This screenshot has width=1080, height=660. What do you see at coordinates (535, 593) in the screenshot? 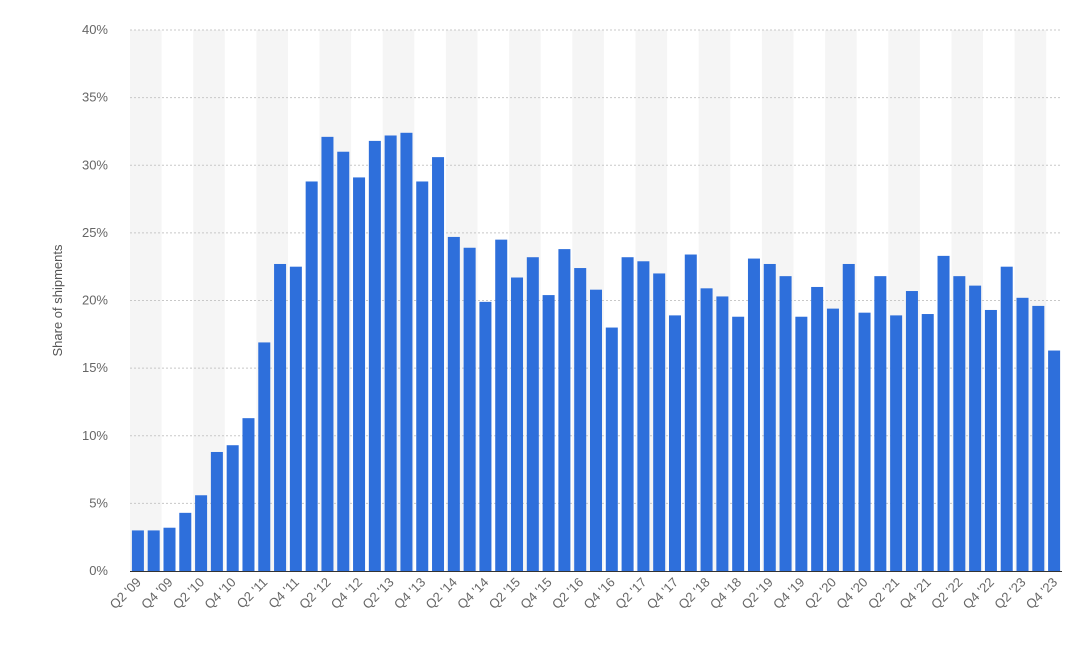
I see `x-tick-label: Q4 '15` at bounding box center [535, 593].